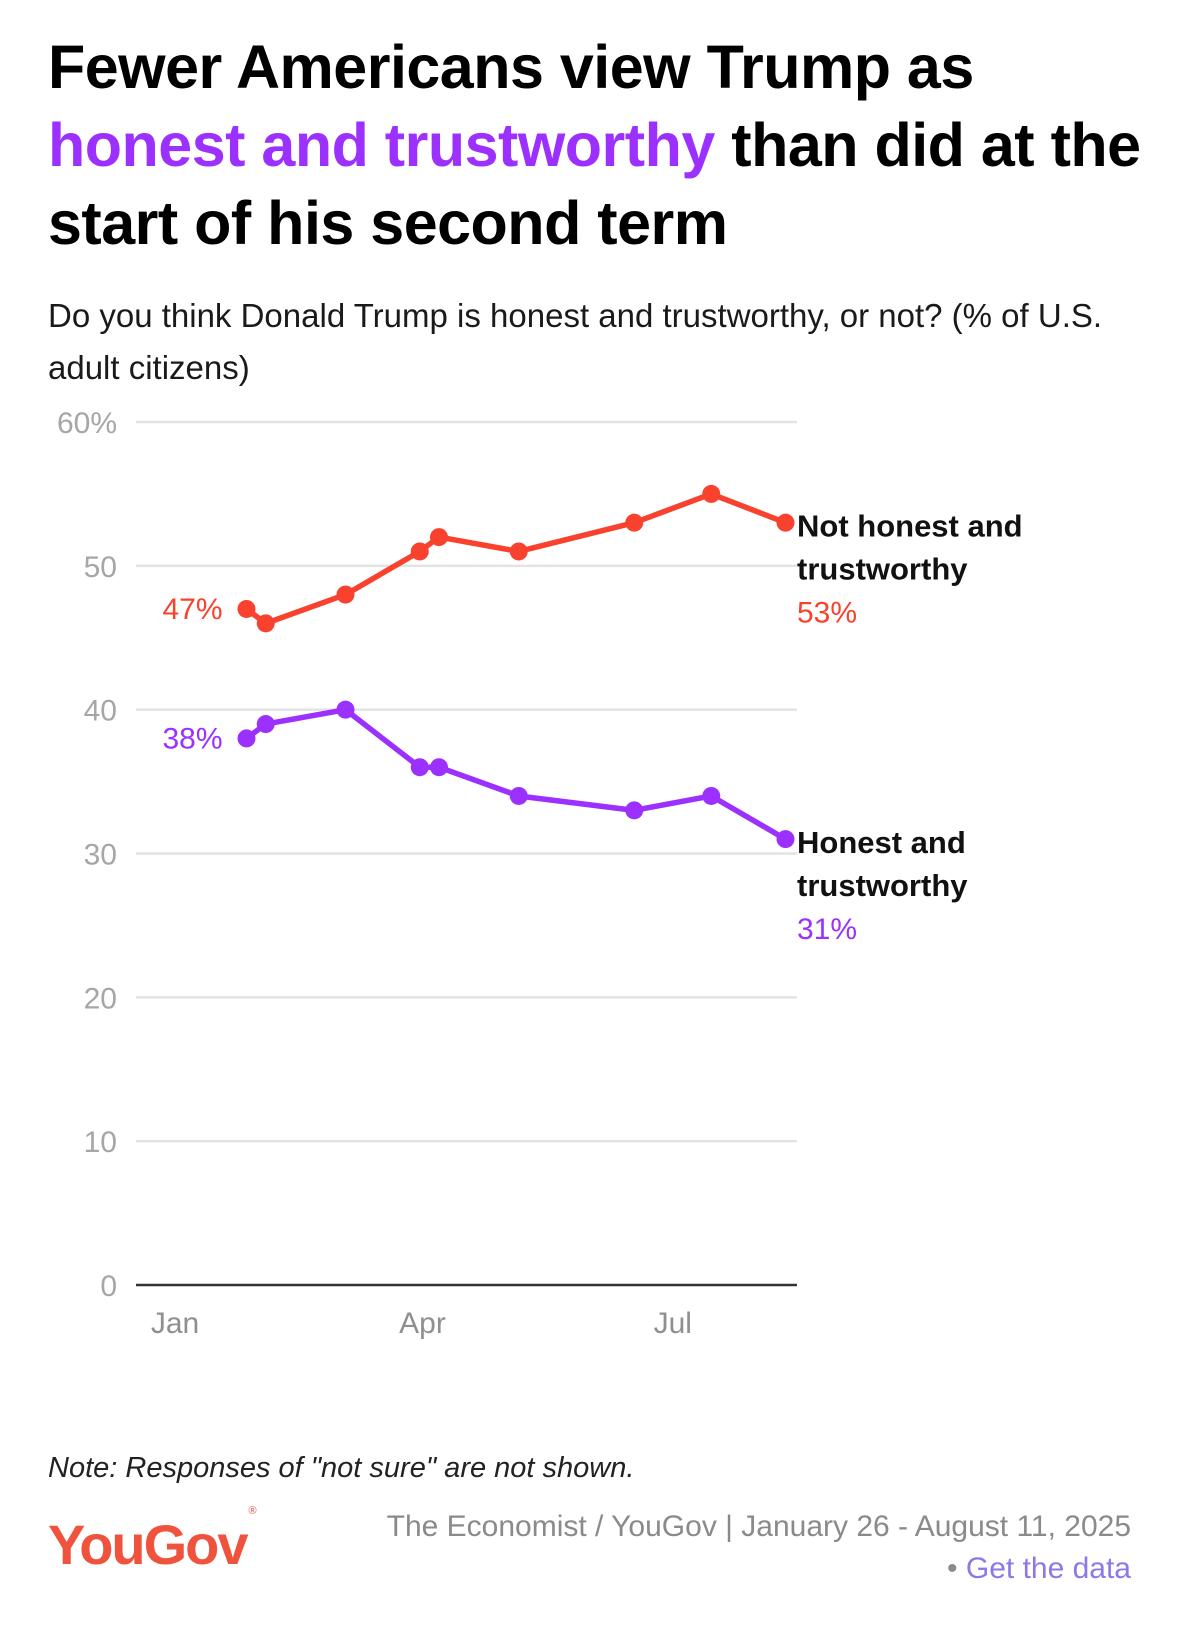 The width and height of the screenshot is (1179, 1636). I want to click on x-tick-label: Apr, so click(422, 1323).